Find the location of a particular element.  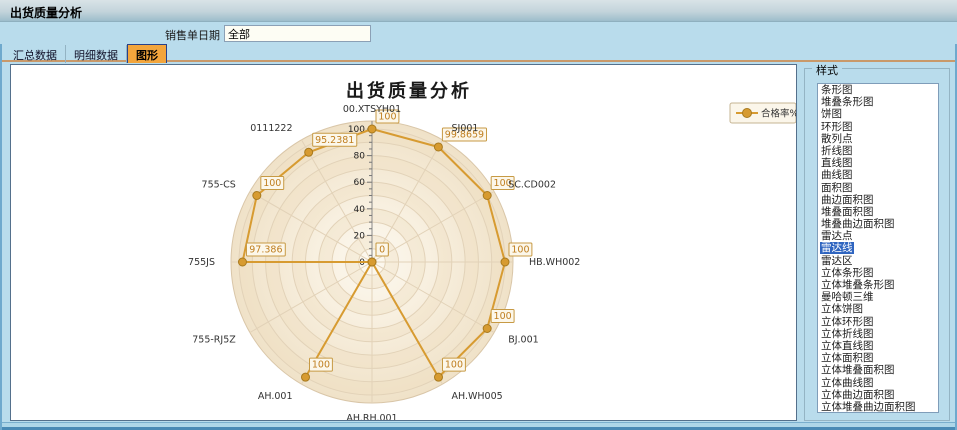

svg-text: 99.8659 is located at coordinates (464, 134).